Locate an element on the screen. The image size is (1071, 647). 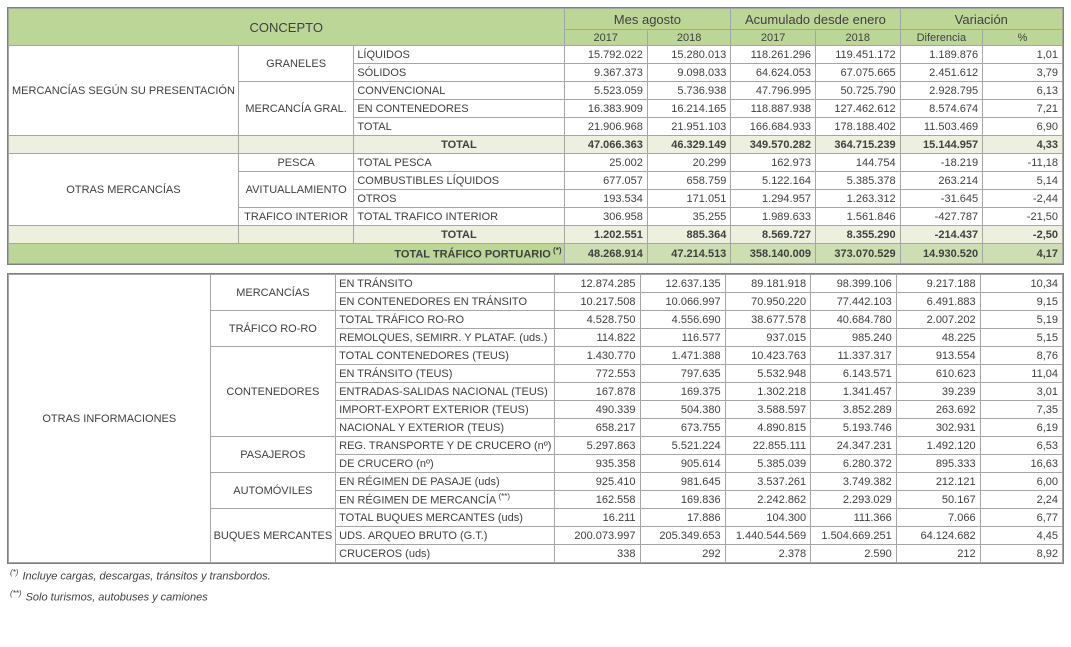
value-cell: 5.523.059 is located at coordinates (605, 90).